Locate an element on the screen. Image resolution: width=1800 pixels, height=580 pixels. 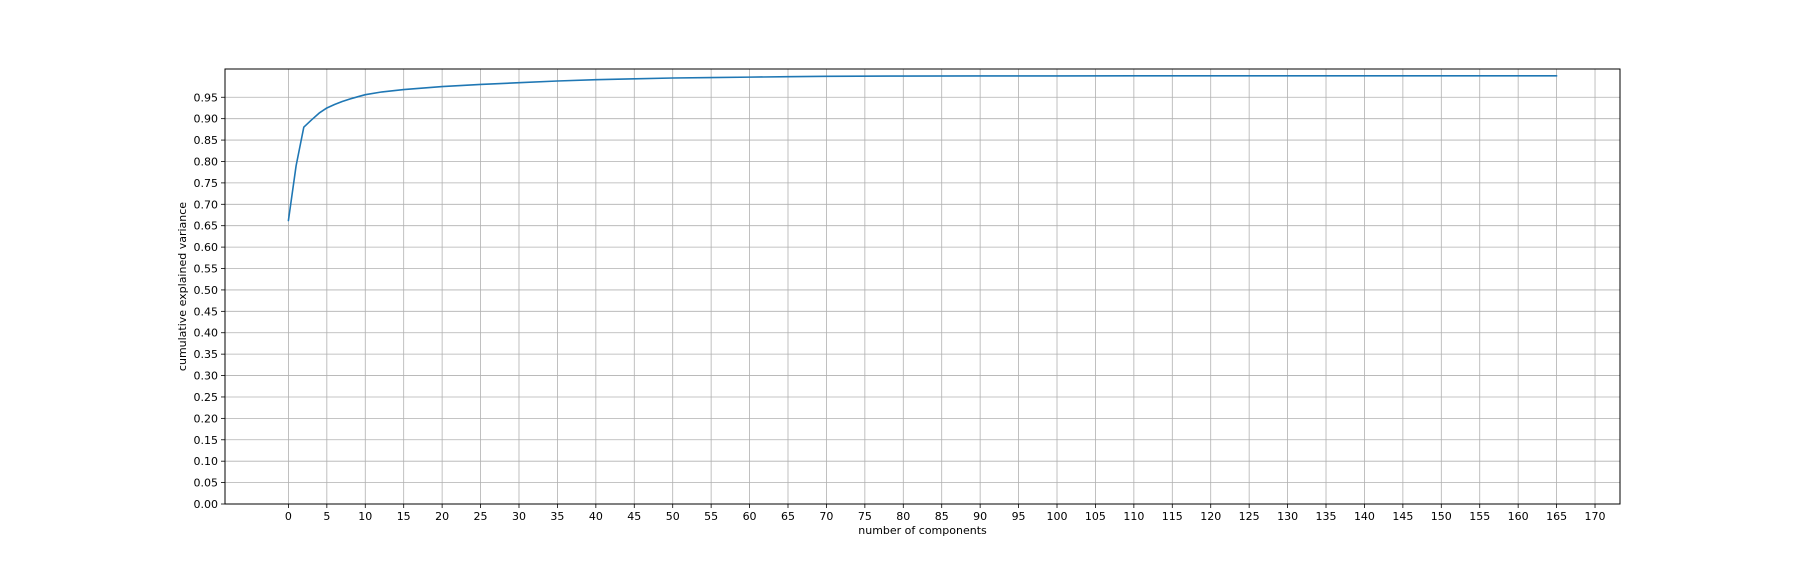
x-tick-label: 20 is located at coordinates (442, 516).